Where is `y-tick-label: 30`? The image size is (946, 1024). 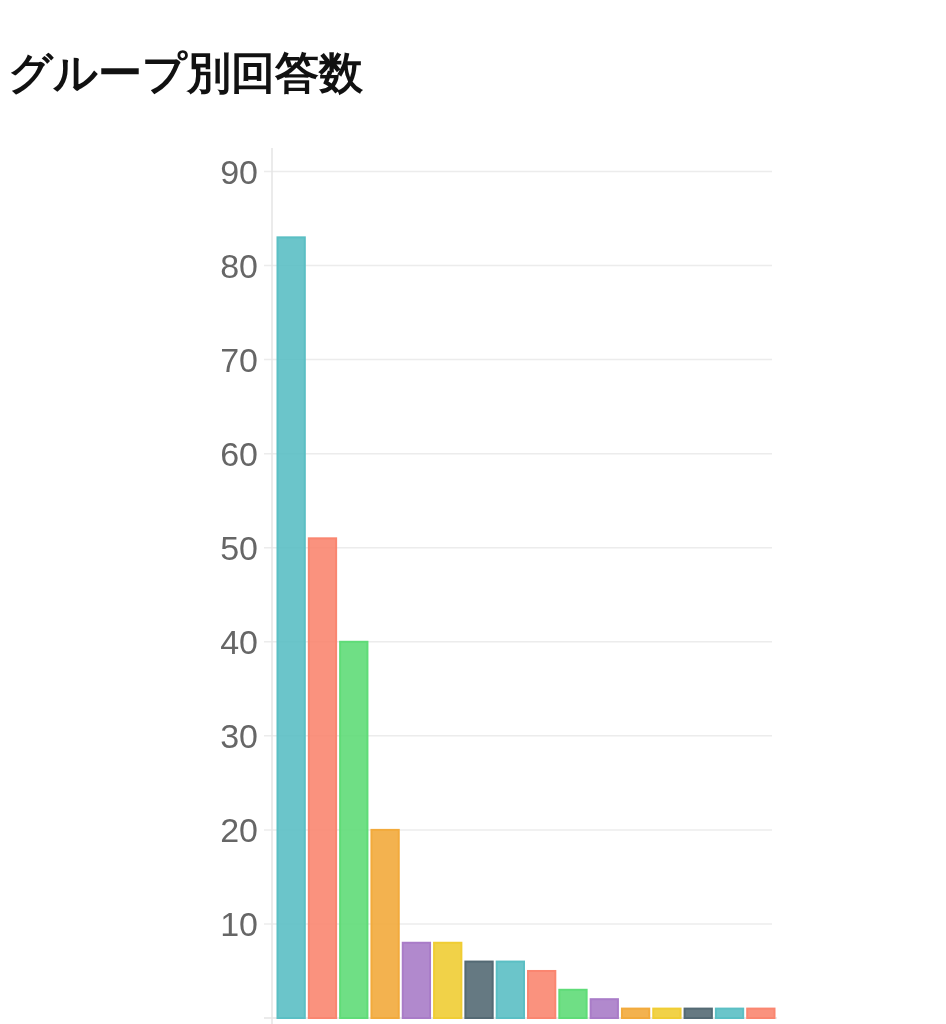
y-tick-label: 30 is located at coordinates (239, 735).